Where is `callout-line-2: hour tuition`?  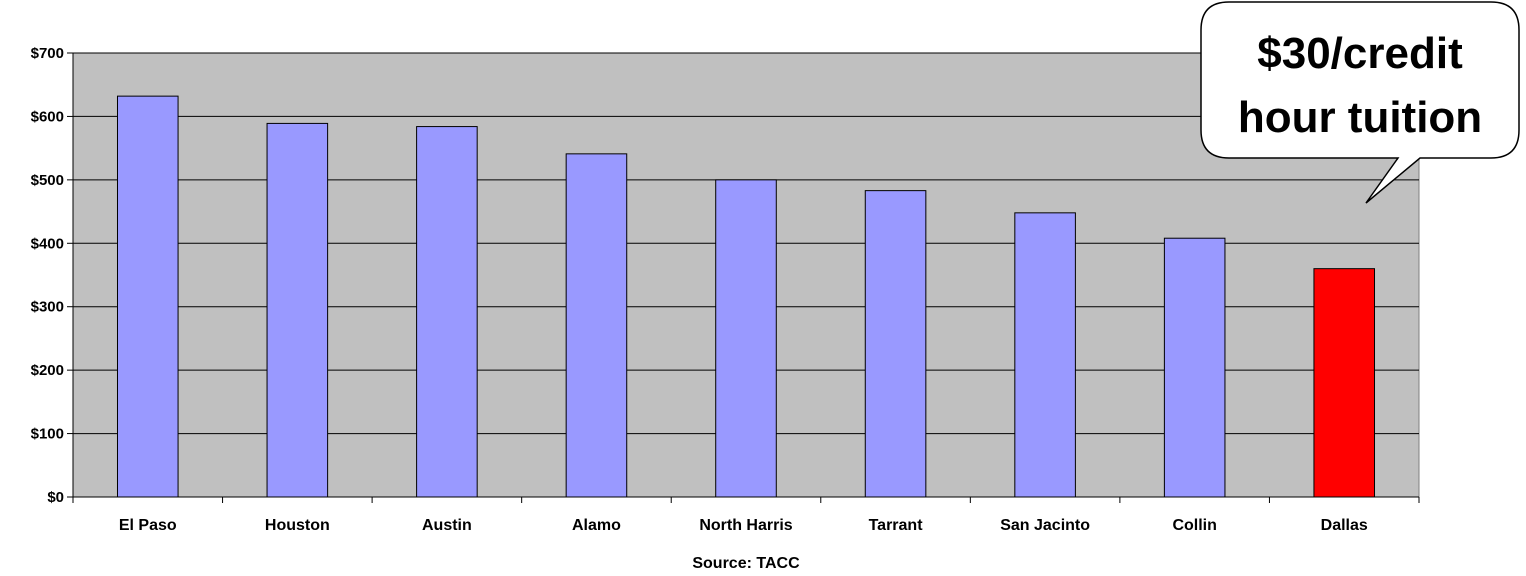 callout-line-2: hour tuition is located at coordinates (1360, 117).